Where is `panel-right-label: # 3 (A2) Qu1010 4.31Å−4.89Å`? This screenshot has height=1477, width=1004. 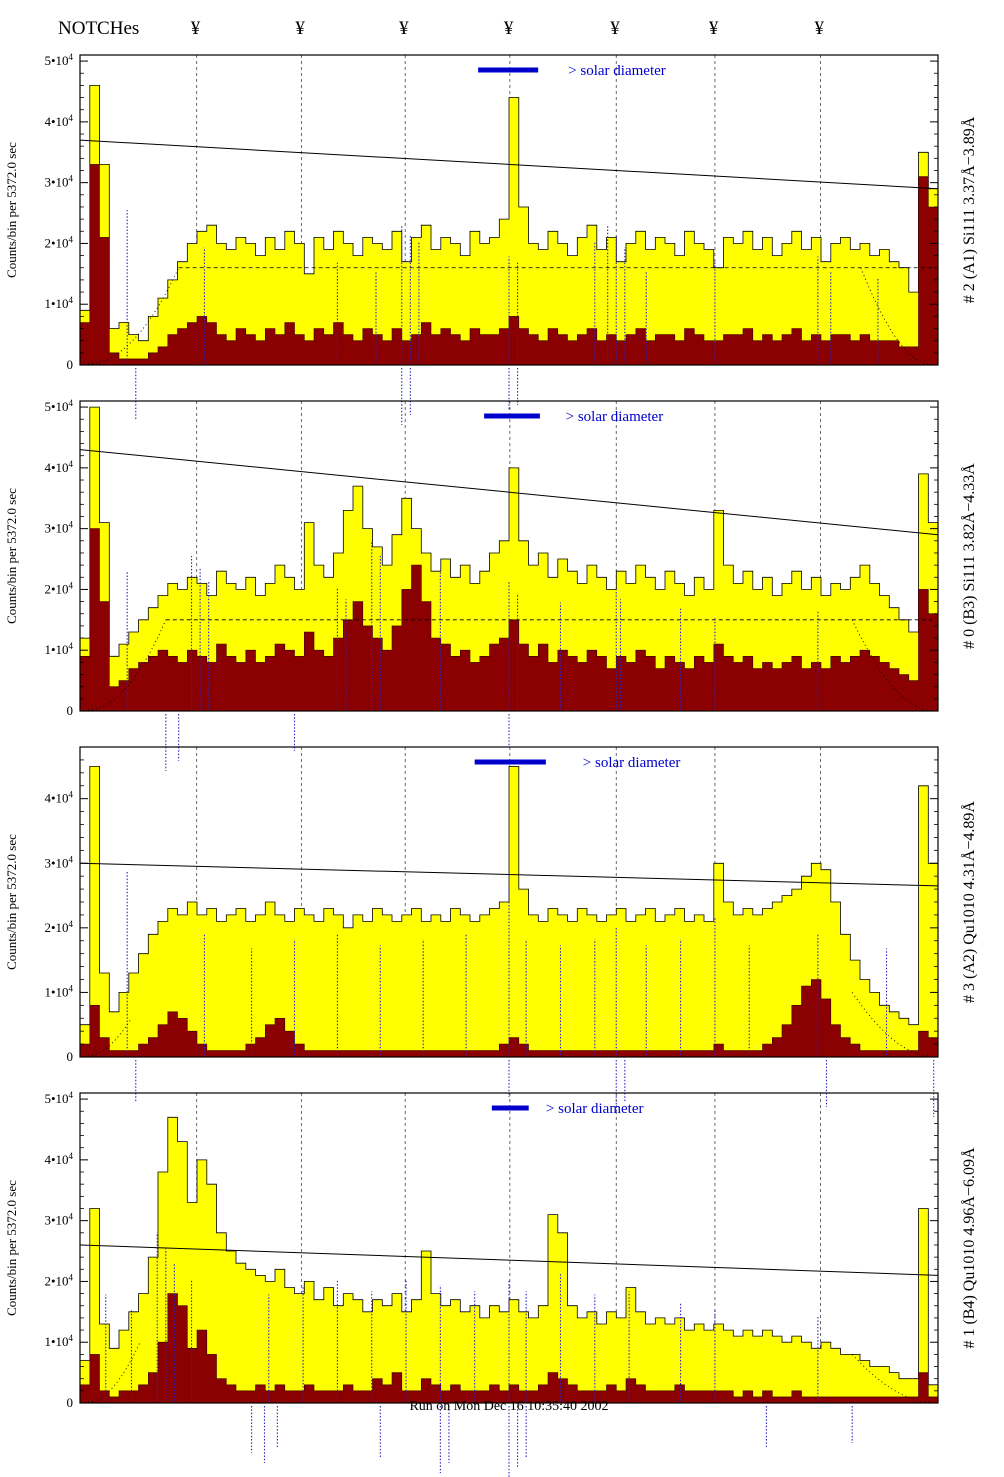
panel-right-label: # 3 (A2) Qu1010 4.31Å−4.89Å is located at coordinates (969, 902).